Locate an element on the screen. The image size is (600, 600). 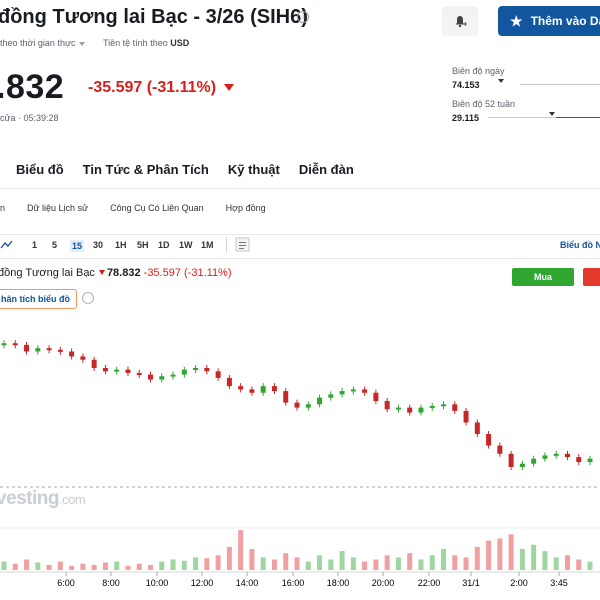
timeframe-1h: 1H is located at coordinates (121, 245).